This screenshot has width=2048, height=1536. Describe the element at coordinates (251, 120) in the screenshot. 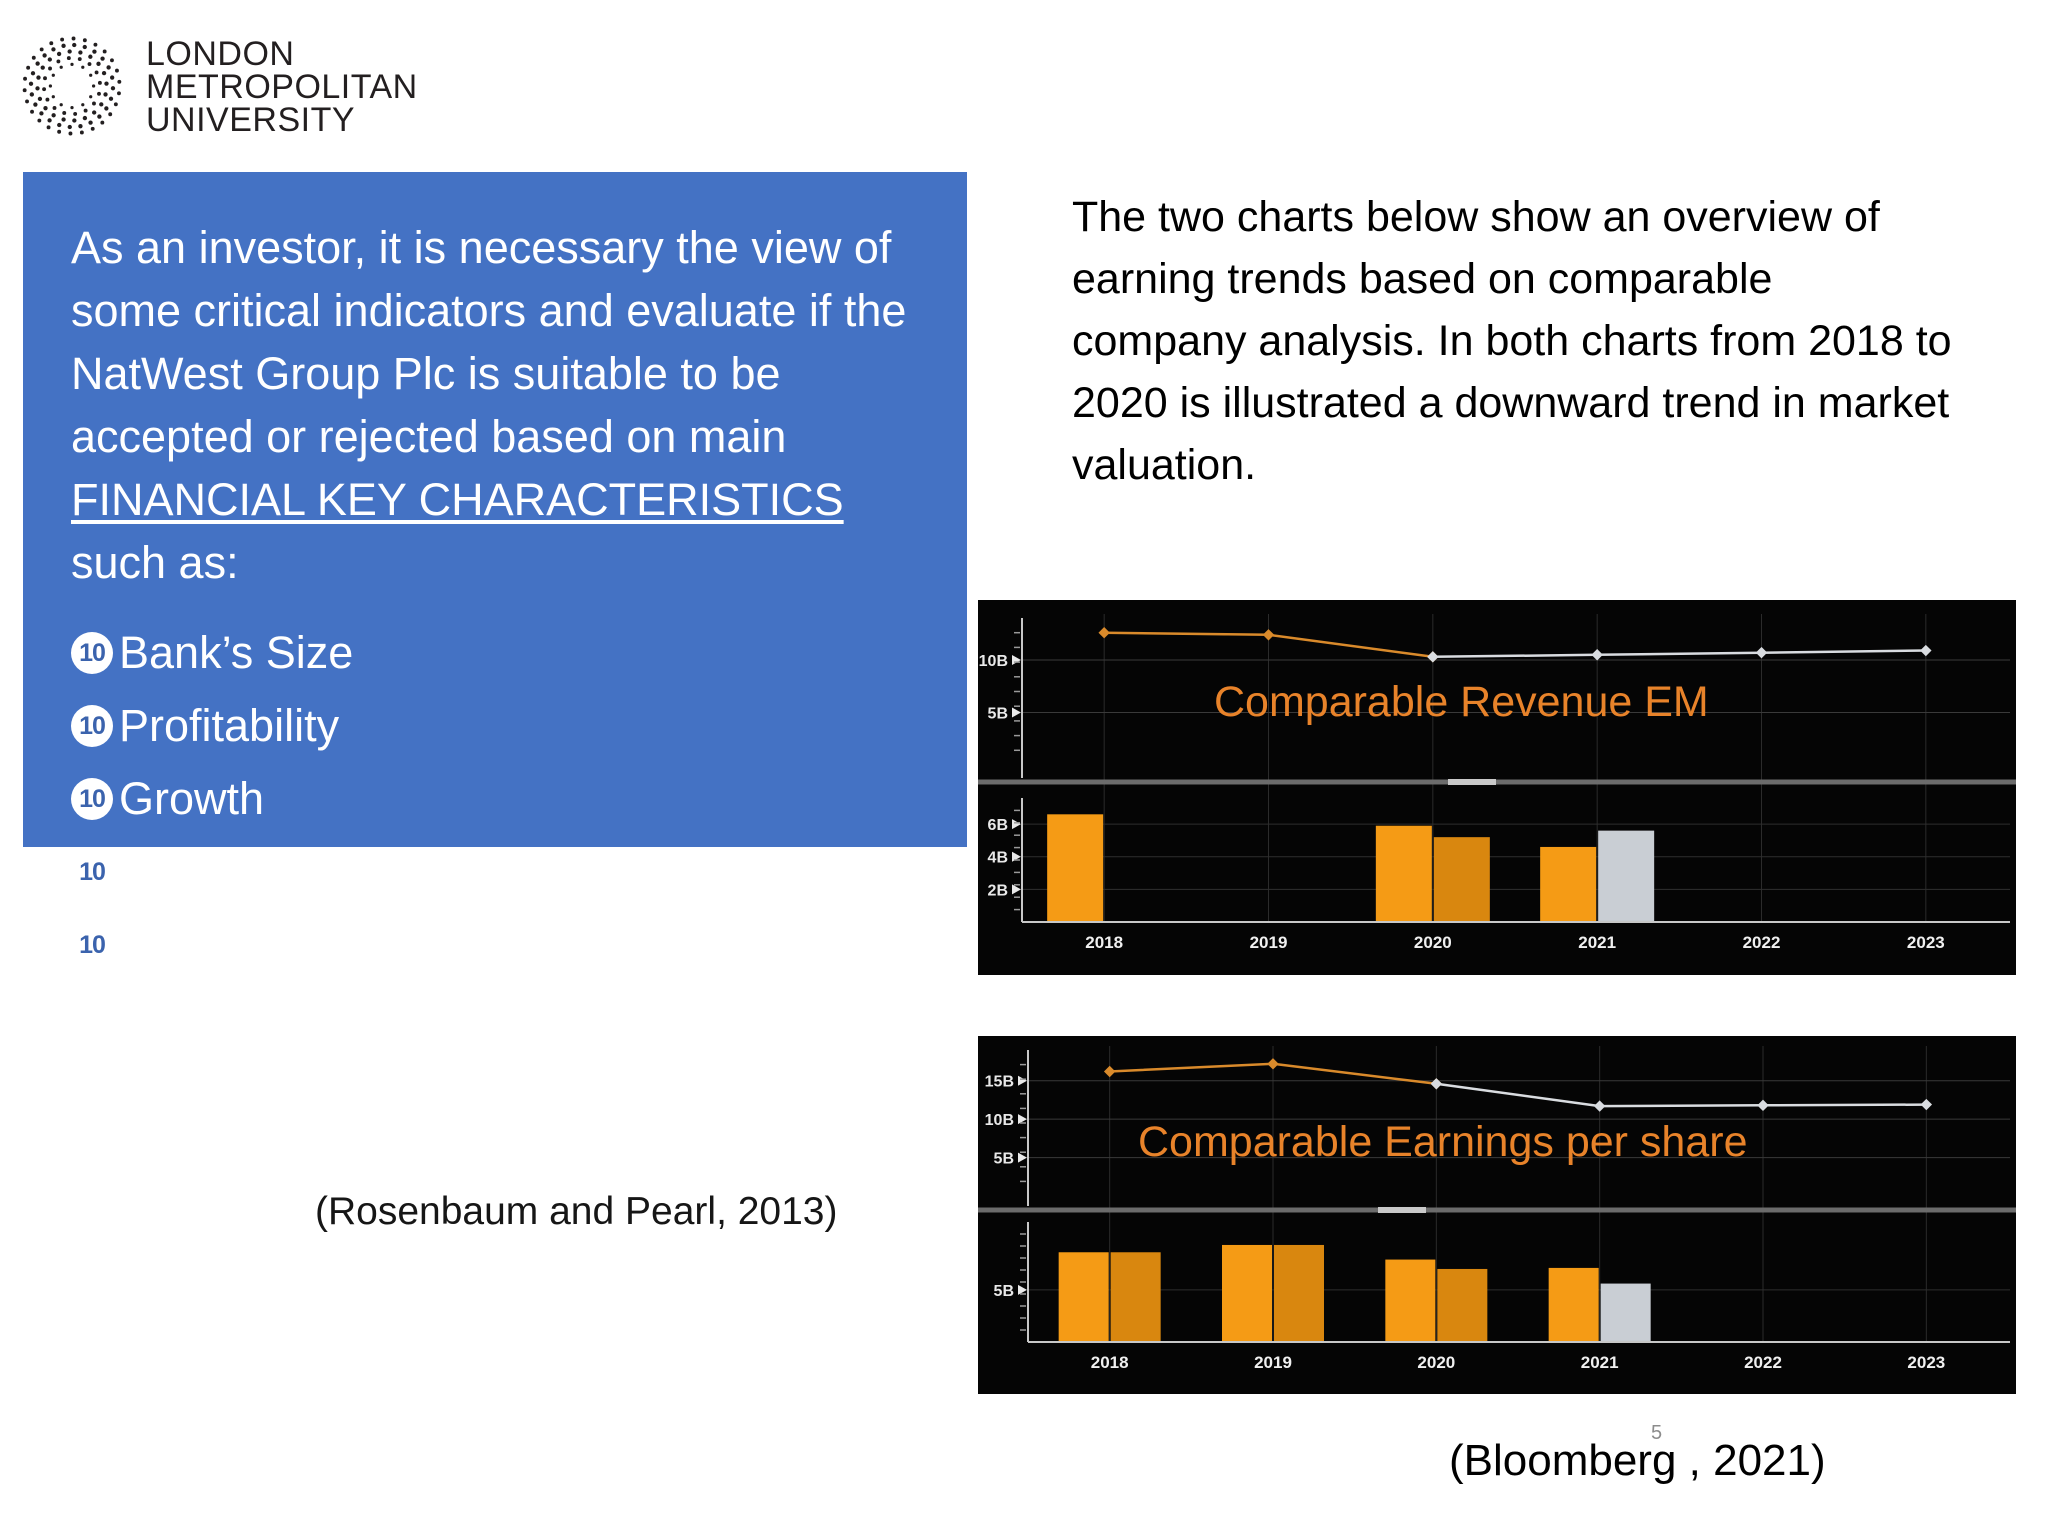

I see `logo-line-university: UNIVERSITY` at that location.